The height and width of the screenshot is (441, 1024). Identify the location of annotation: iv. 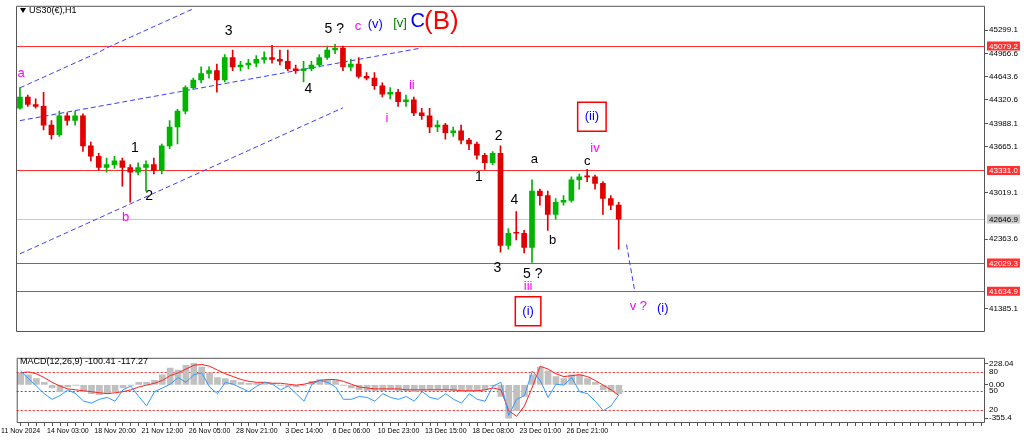
(595, 148).